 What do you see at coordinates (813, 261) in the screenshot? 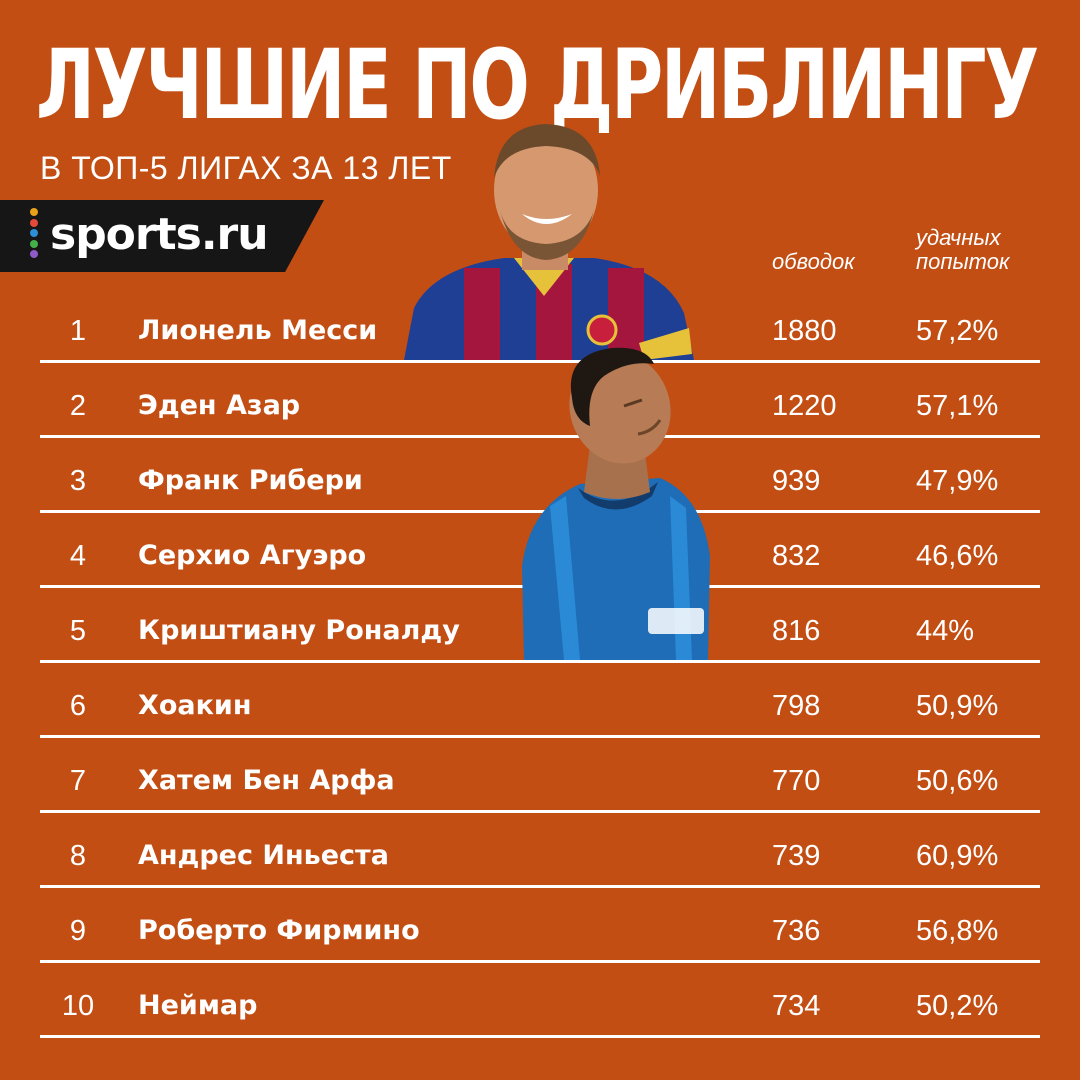
I see `column-header-dribbles: обводок` at bounding box center [813, 261].